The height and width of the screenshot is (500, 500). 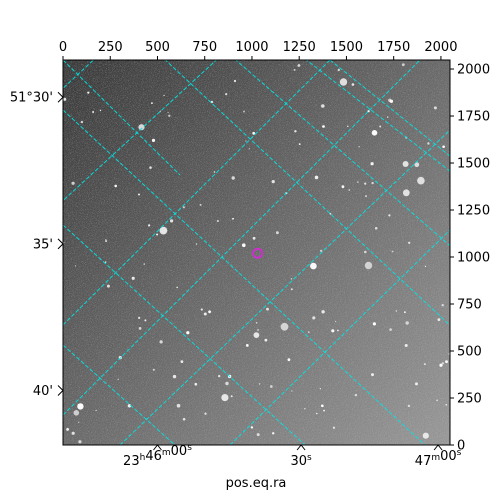 I want to click on top-tick-label: 250, so click(x=110, y=47).